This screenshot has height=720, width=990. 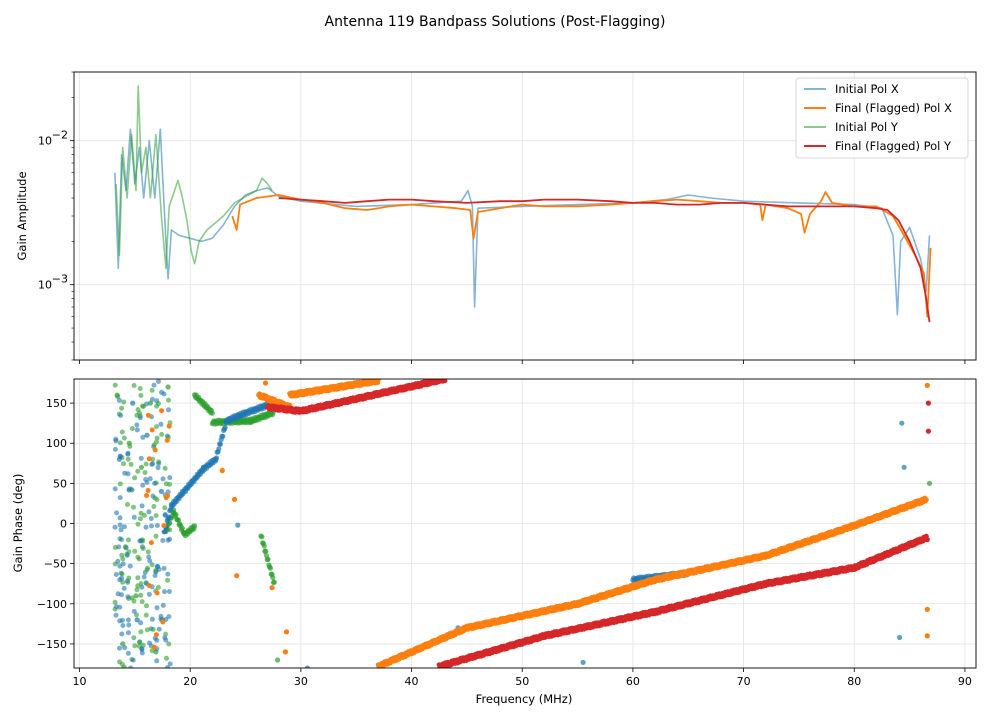 I want to click on ph-ytick-label-100: 100, so click(x=56, y=443).